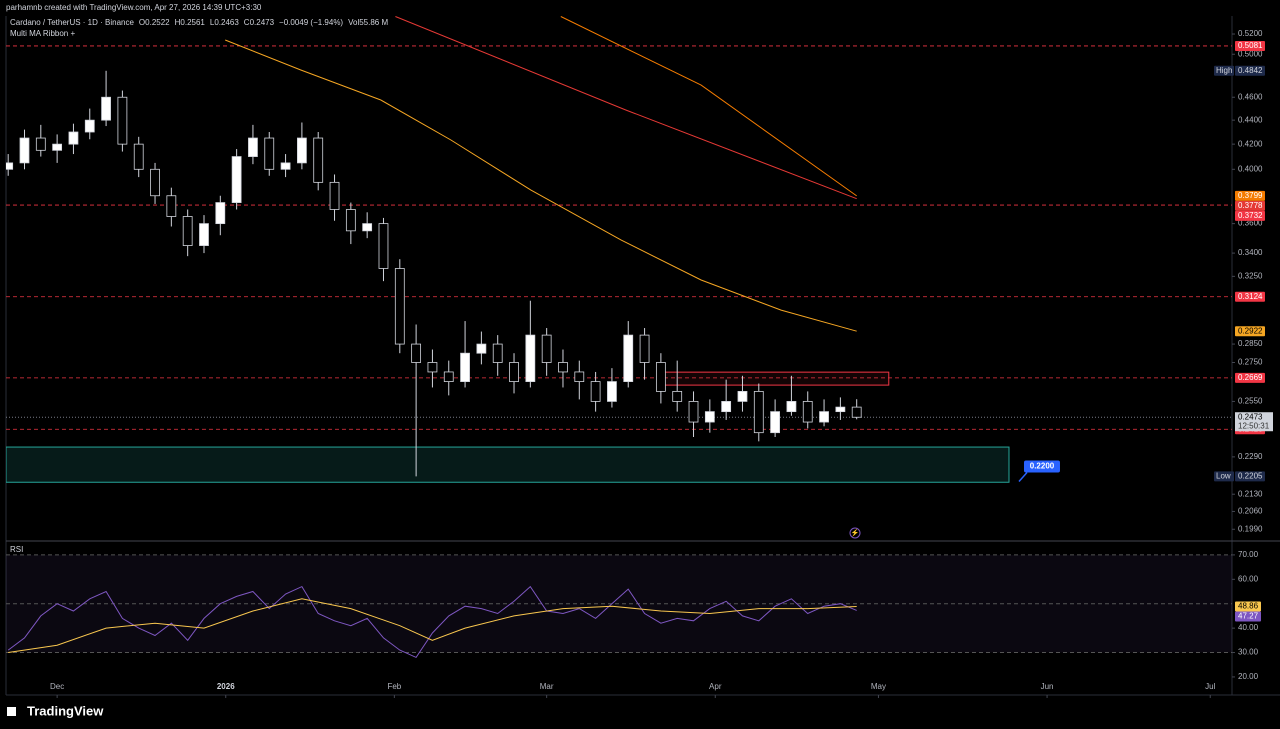  I want to click on y-tick-label: 0.2550, so click(1250, 401).